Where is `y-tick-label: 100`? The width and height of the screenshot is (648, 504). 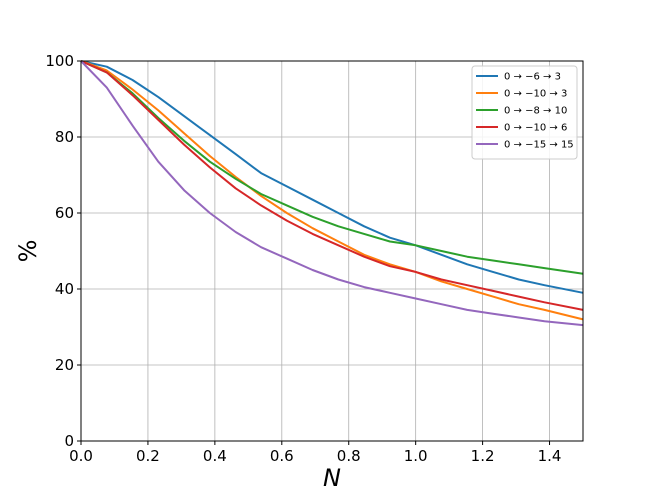 y-tick-label: 100 is located at coordinates (59, 61).